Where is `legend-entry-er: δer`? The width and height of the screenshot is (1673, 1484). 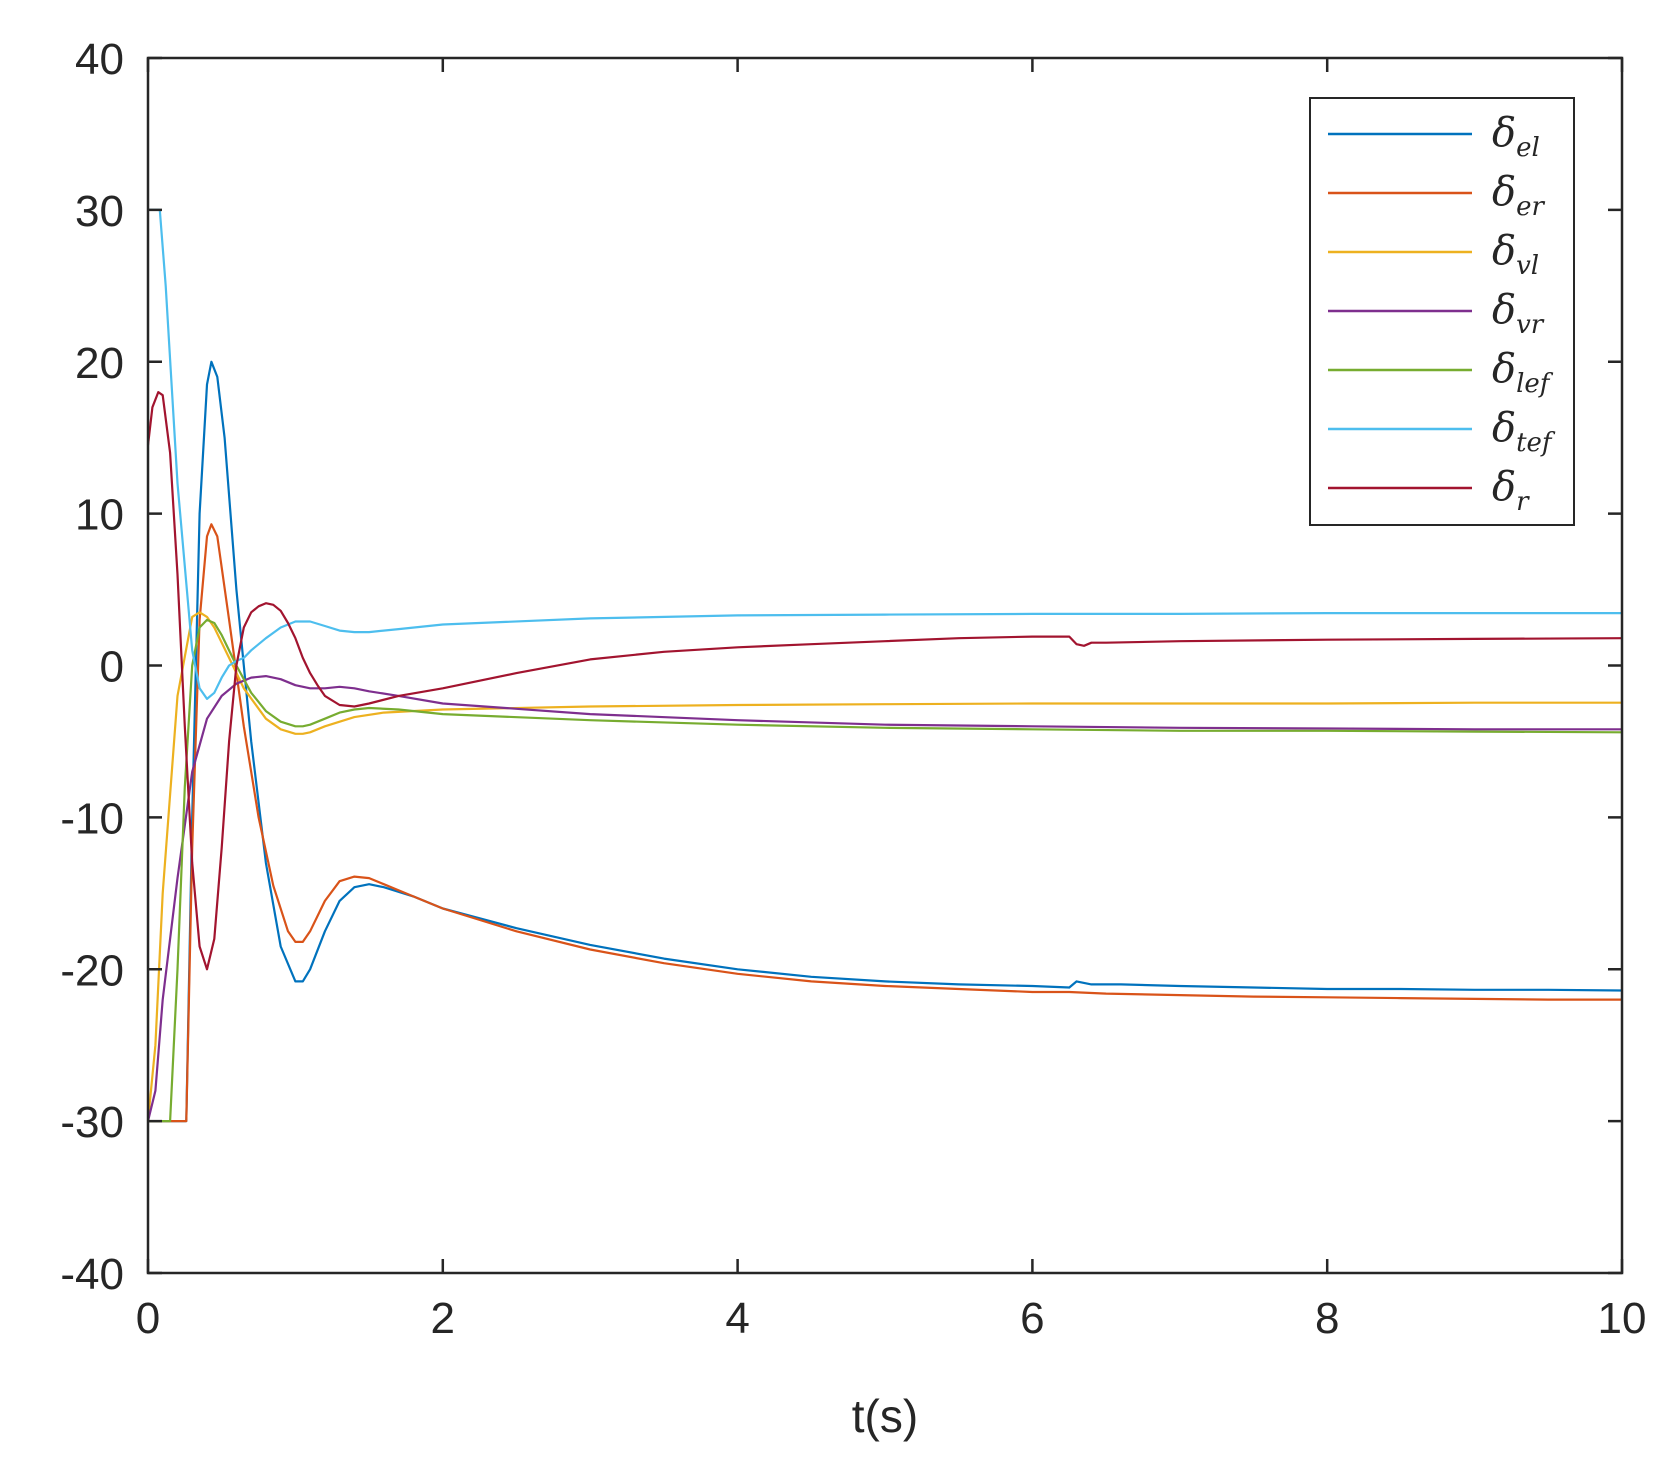
legend-entry-er: δer is located at coordinates (1518, 195).